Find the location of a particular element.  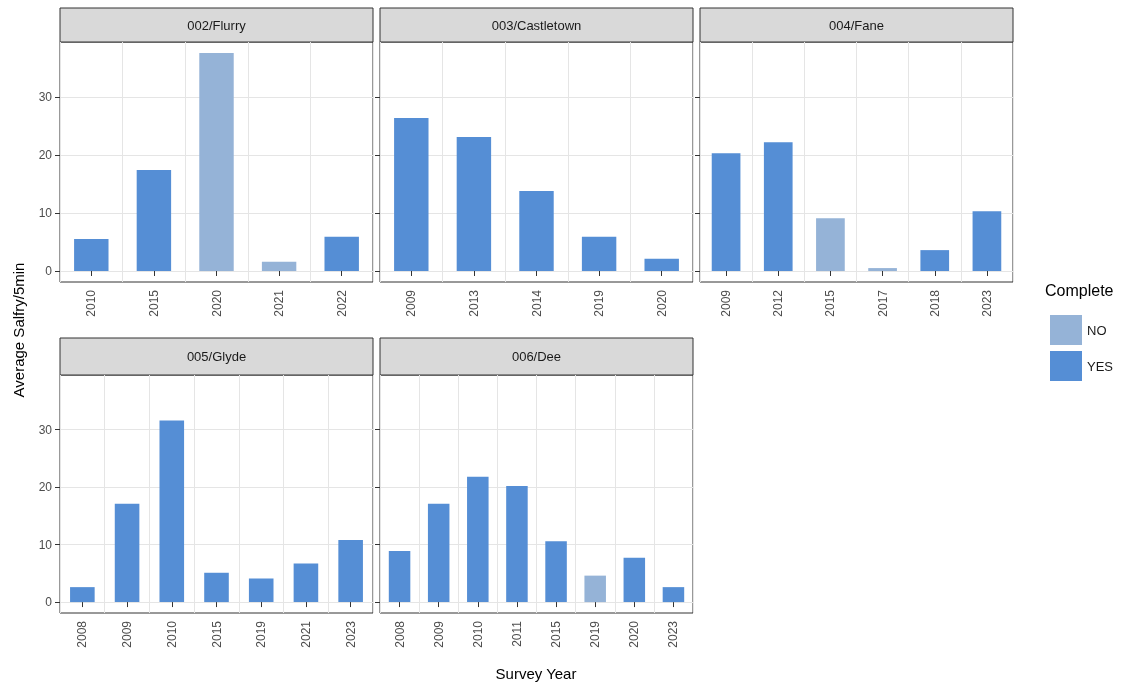

legend-label: NO is located at coordinates (1097, 330).